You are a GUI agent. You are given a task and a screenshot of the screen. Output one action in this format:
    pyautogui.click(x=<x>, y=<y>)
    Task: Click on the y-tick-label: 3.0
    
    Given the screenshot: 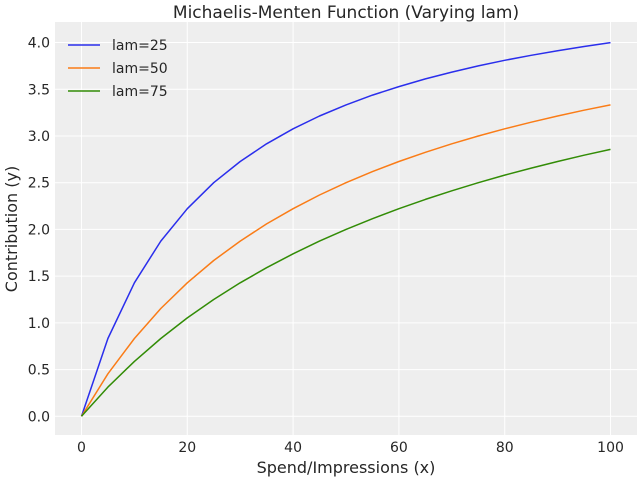 What is the action you would take?
    pyautogui.click(x=39, y=137)
    